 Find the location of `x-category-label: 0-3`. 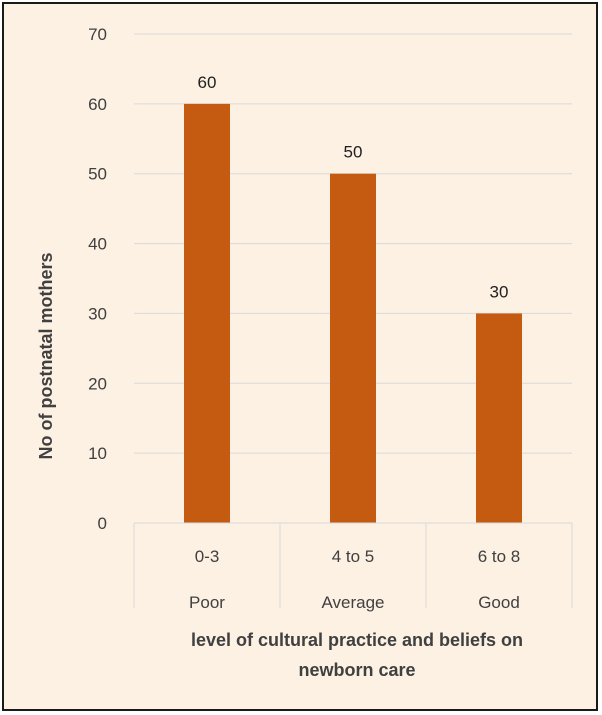

x-category-label: 0-3 is located at coordinates (207, 556).